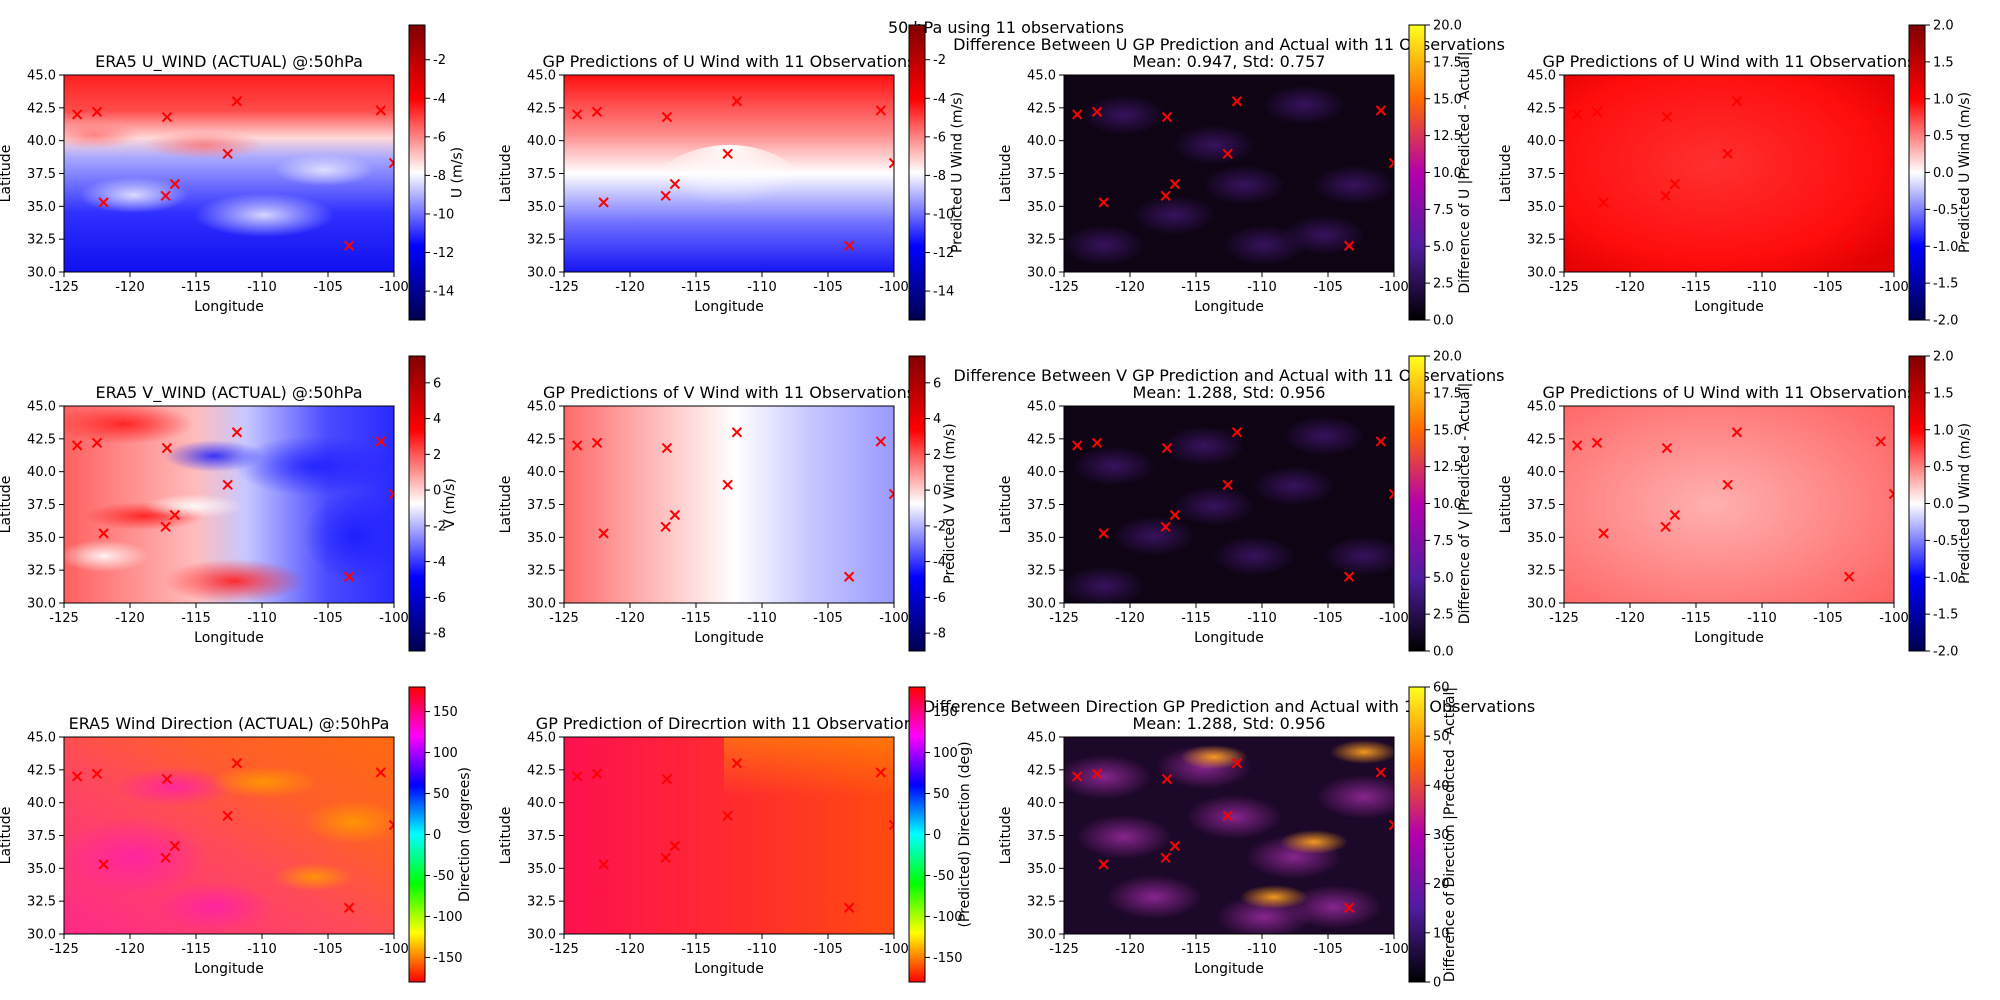  Describe the element at coordinates (1041, 935) in the screenshot. I see `y-tick-label: 30.0` at that location.